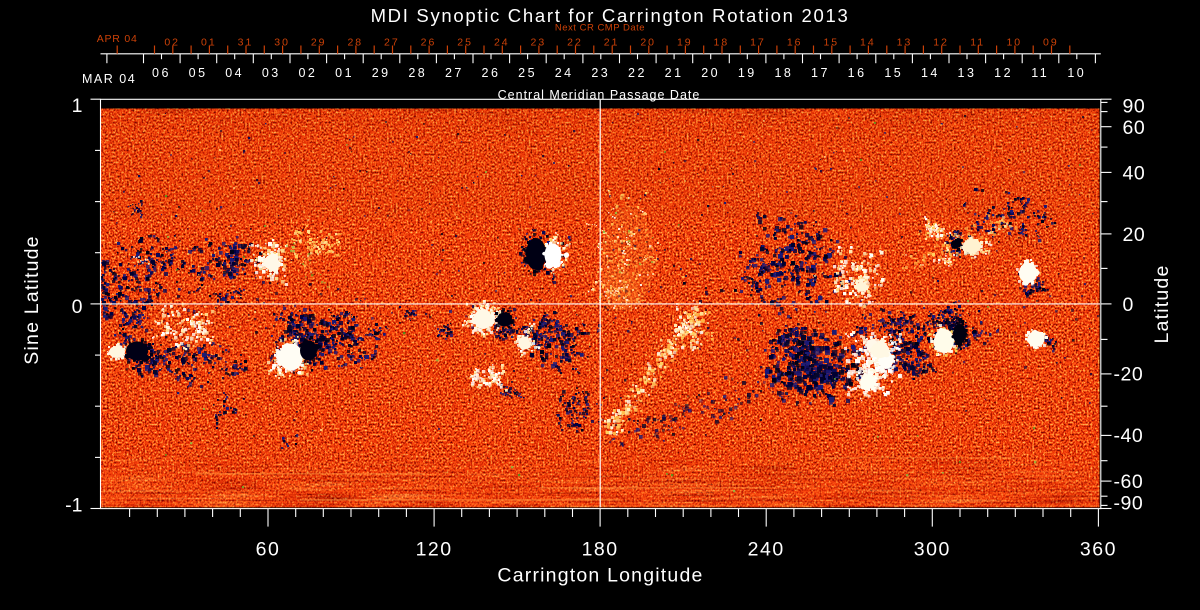  Describe the element at coordinates (1051, 43) in the screenshot. I see `svg-text: 09` at that location.